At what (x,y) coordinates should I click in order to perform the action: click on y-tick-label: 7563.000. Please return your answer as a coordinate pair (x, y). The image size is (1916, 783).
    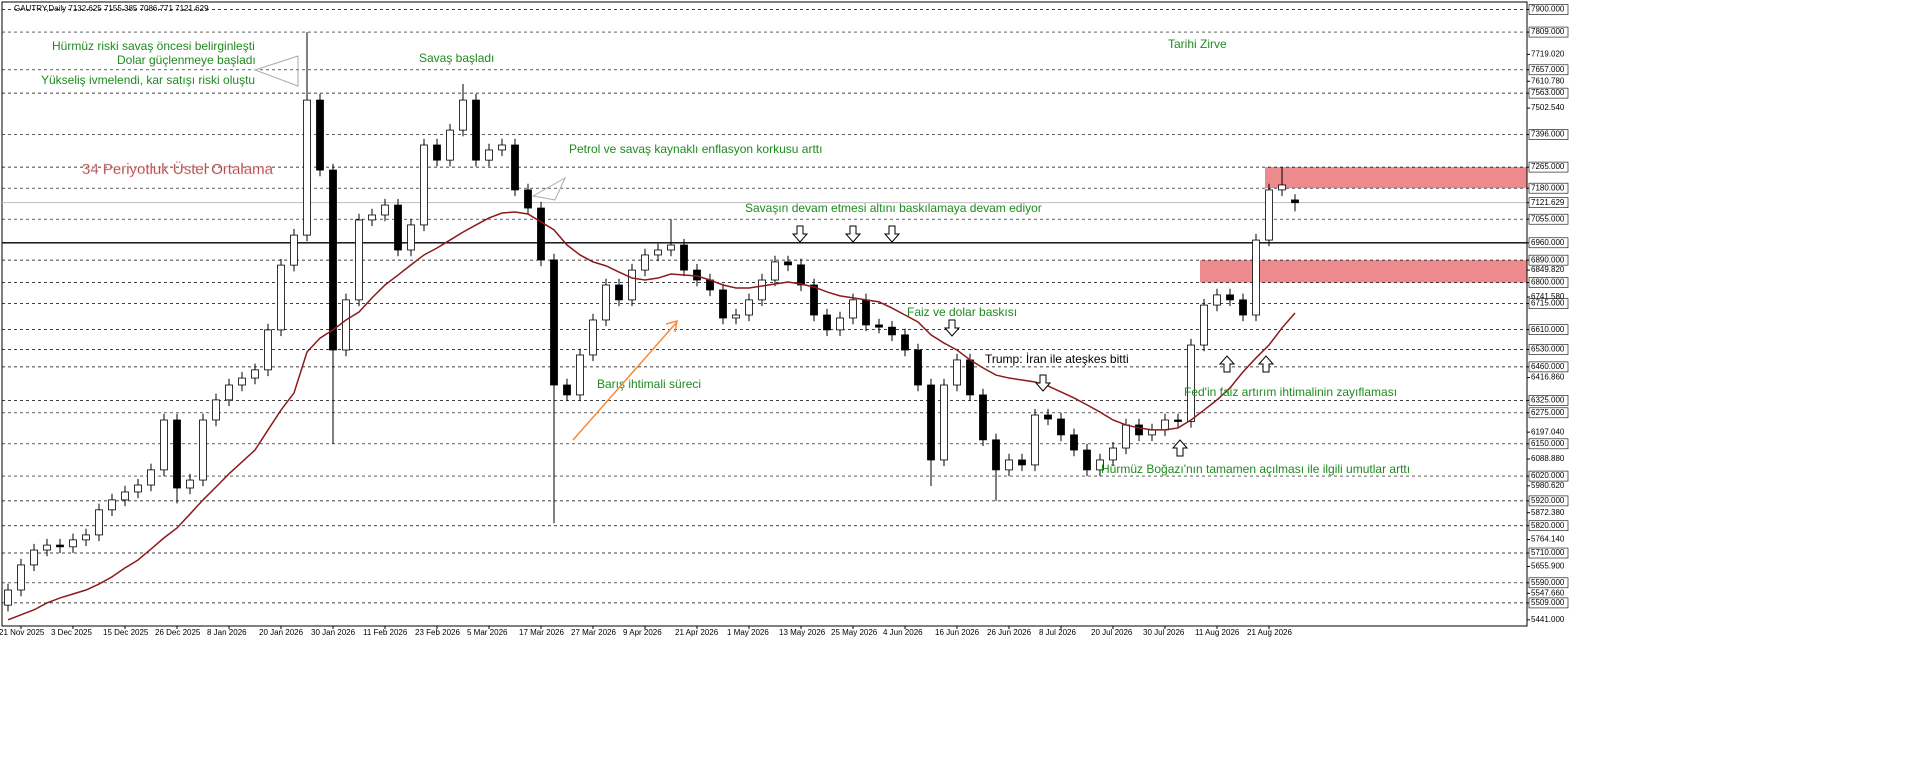
    Looking at the image, I should click on (1548, 92).